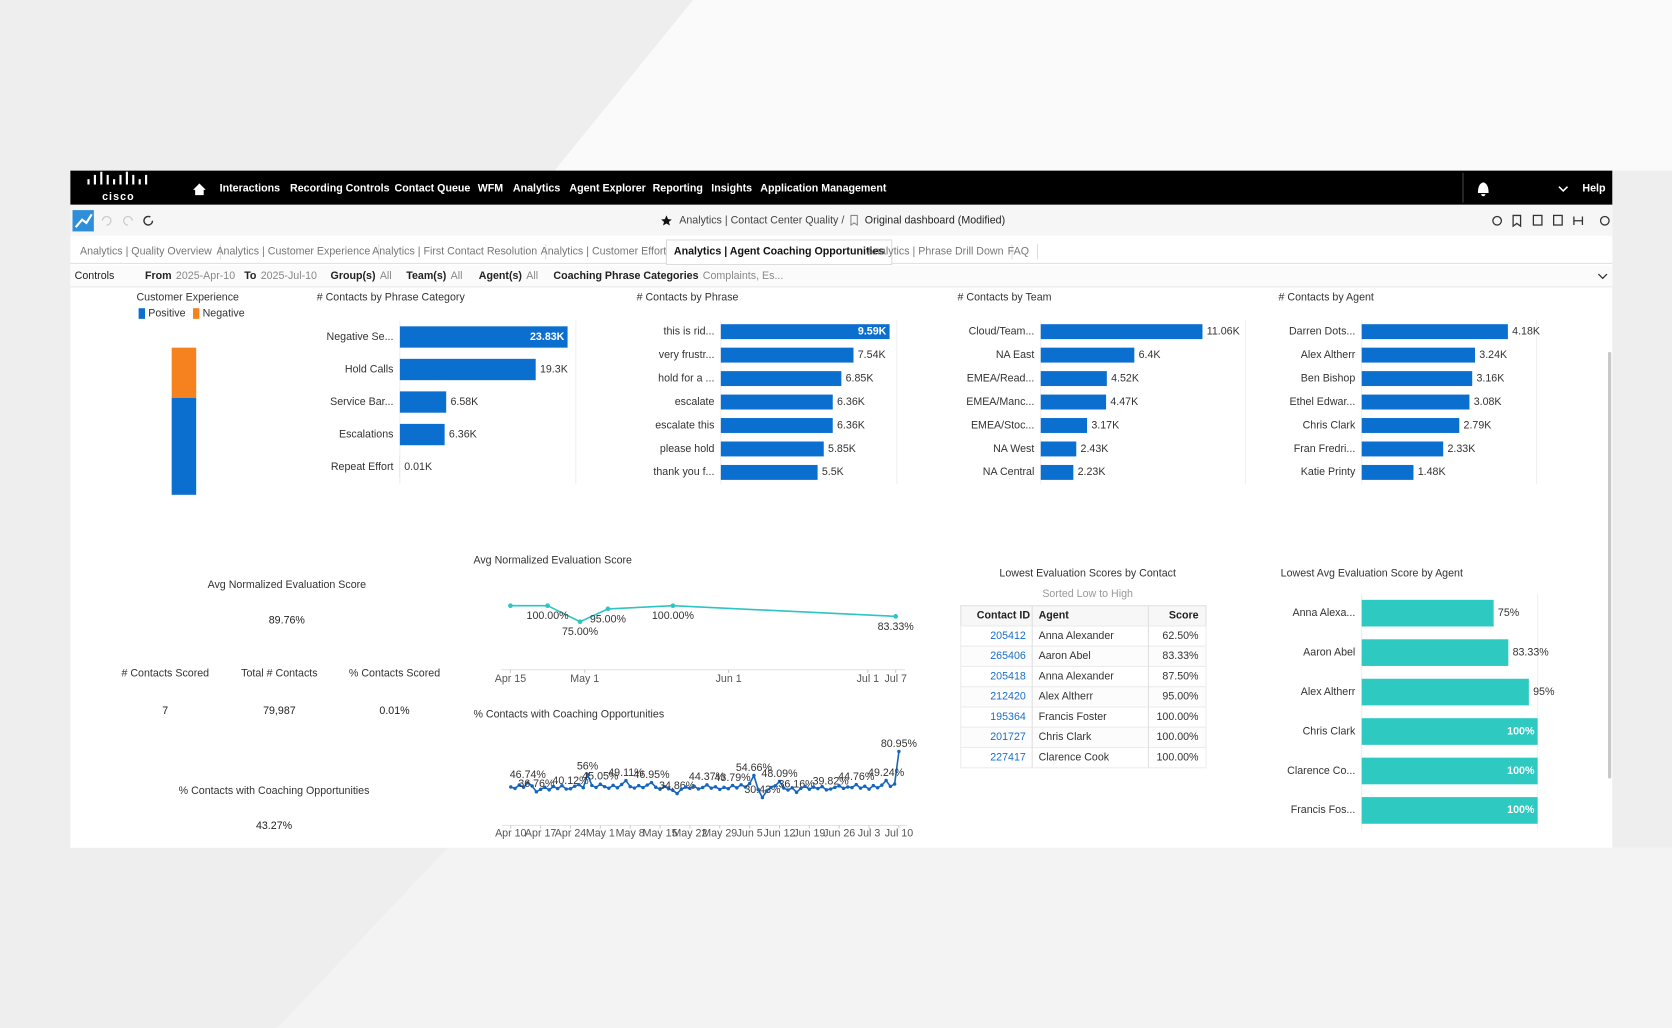 This screenshot has width=1672, height=1028. Describe the element at coordinates (1604, 220) in the screenshot. I see `info-icon` at that location.